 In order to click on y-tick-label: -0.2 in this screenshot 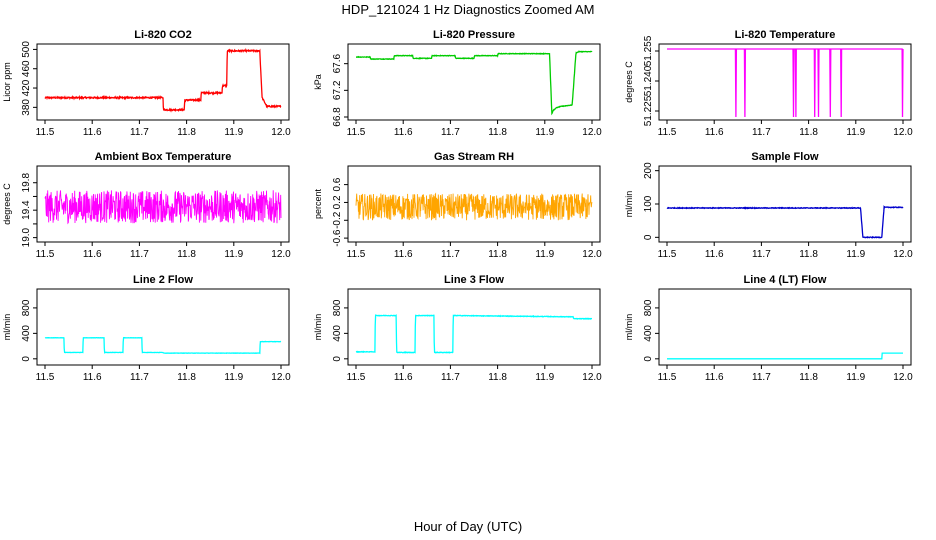, I will do `click(337, 220)`.